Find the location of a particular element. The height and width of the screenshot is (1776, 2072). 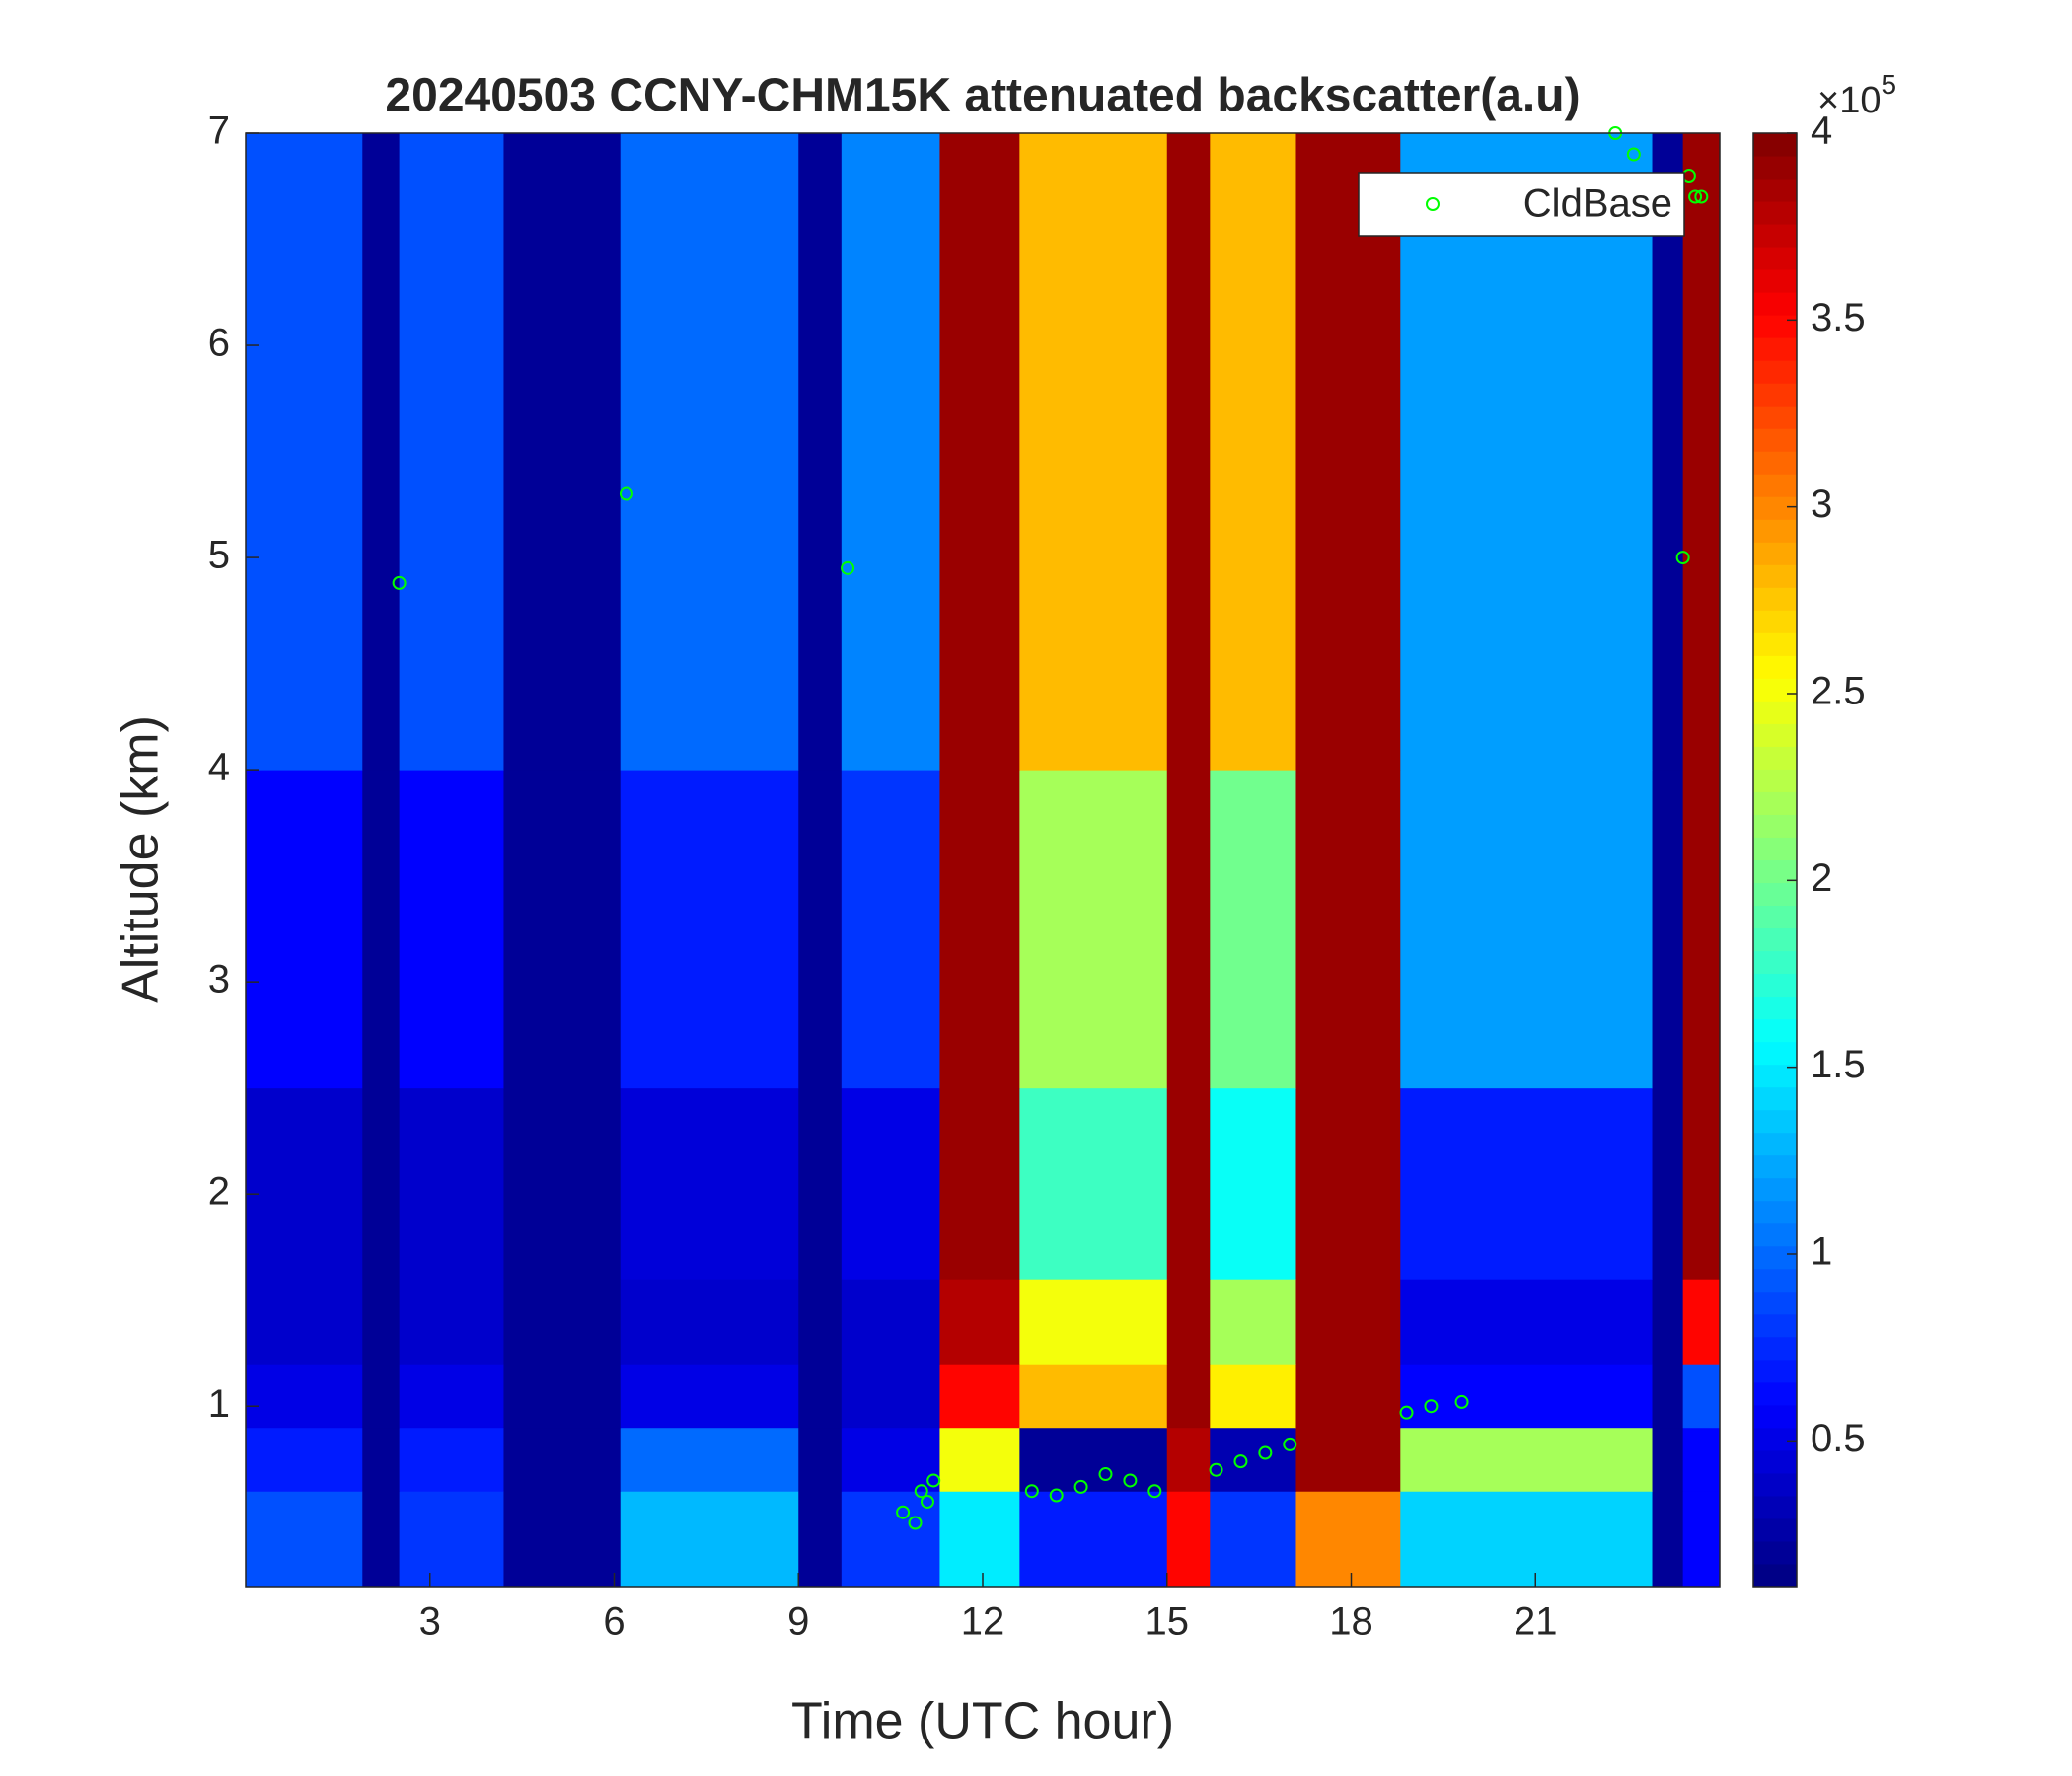

colorbar-tick-label: 2.5 is located at coordinates (1839, 692).